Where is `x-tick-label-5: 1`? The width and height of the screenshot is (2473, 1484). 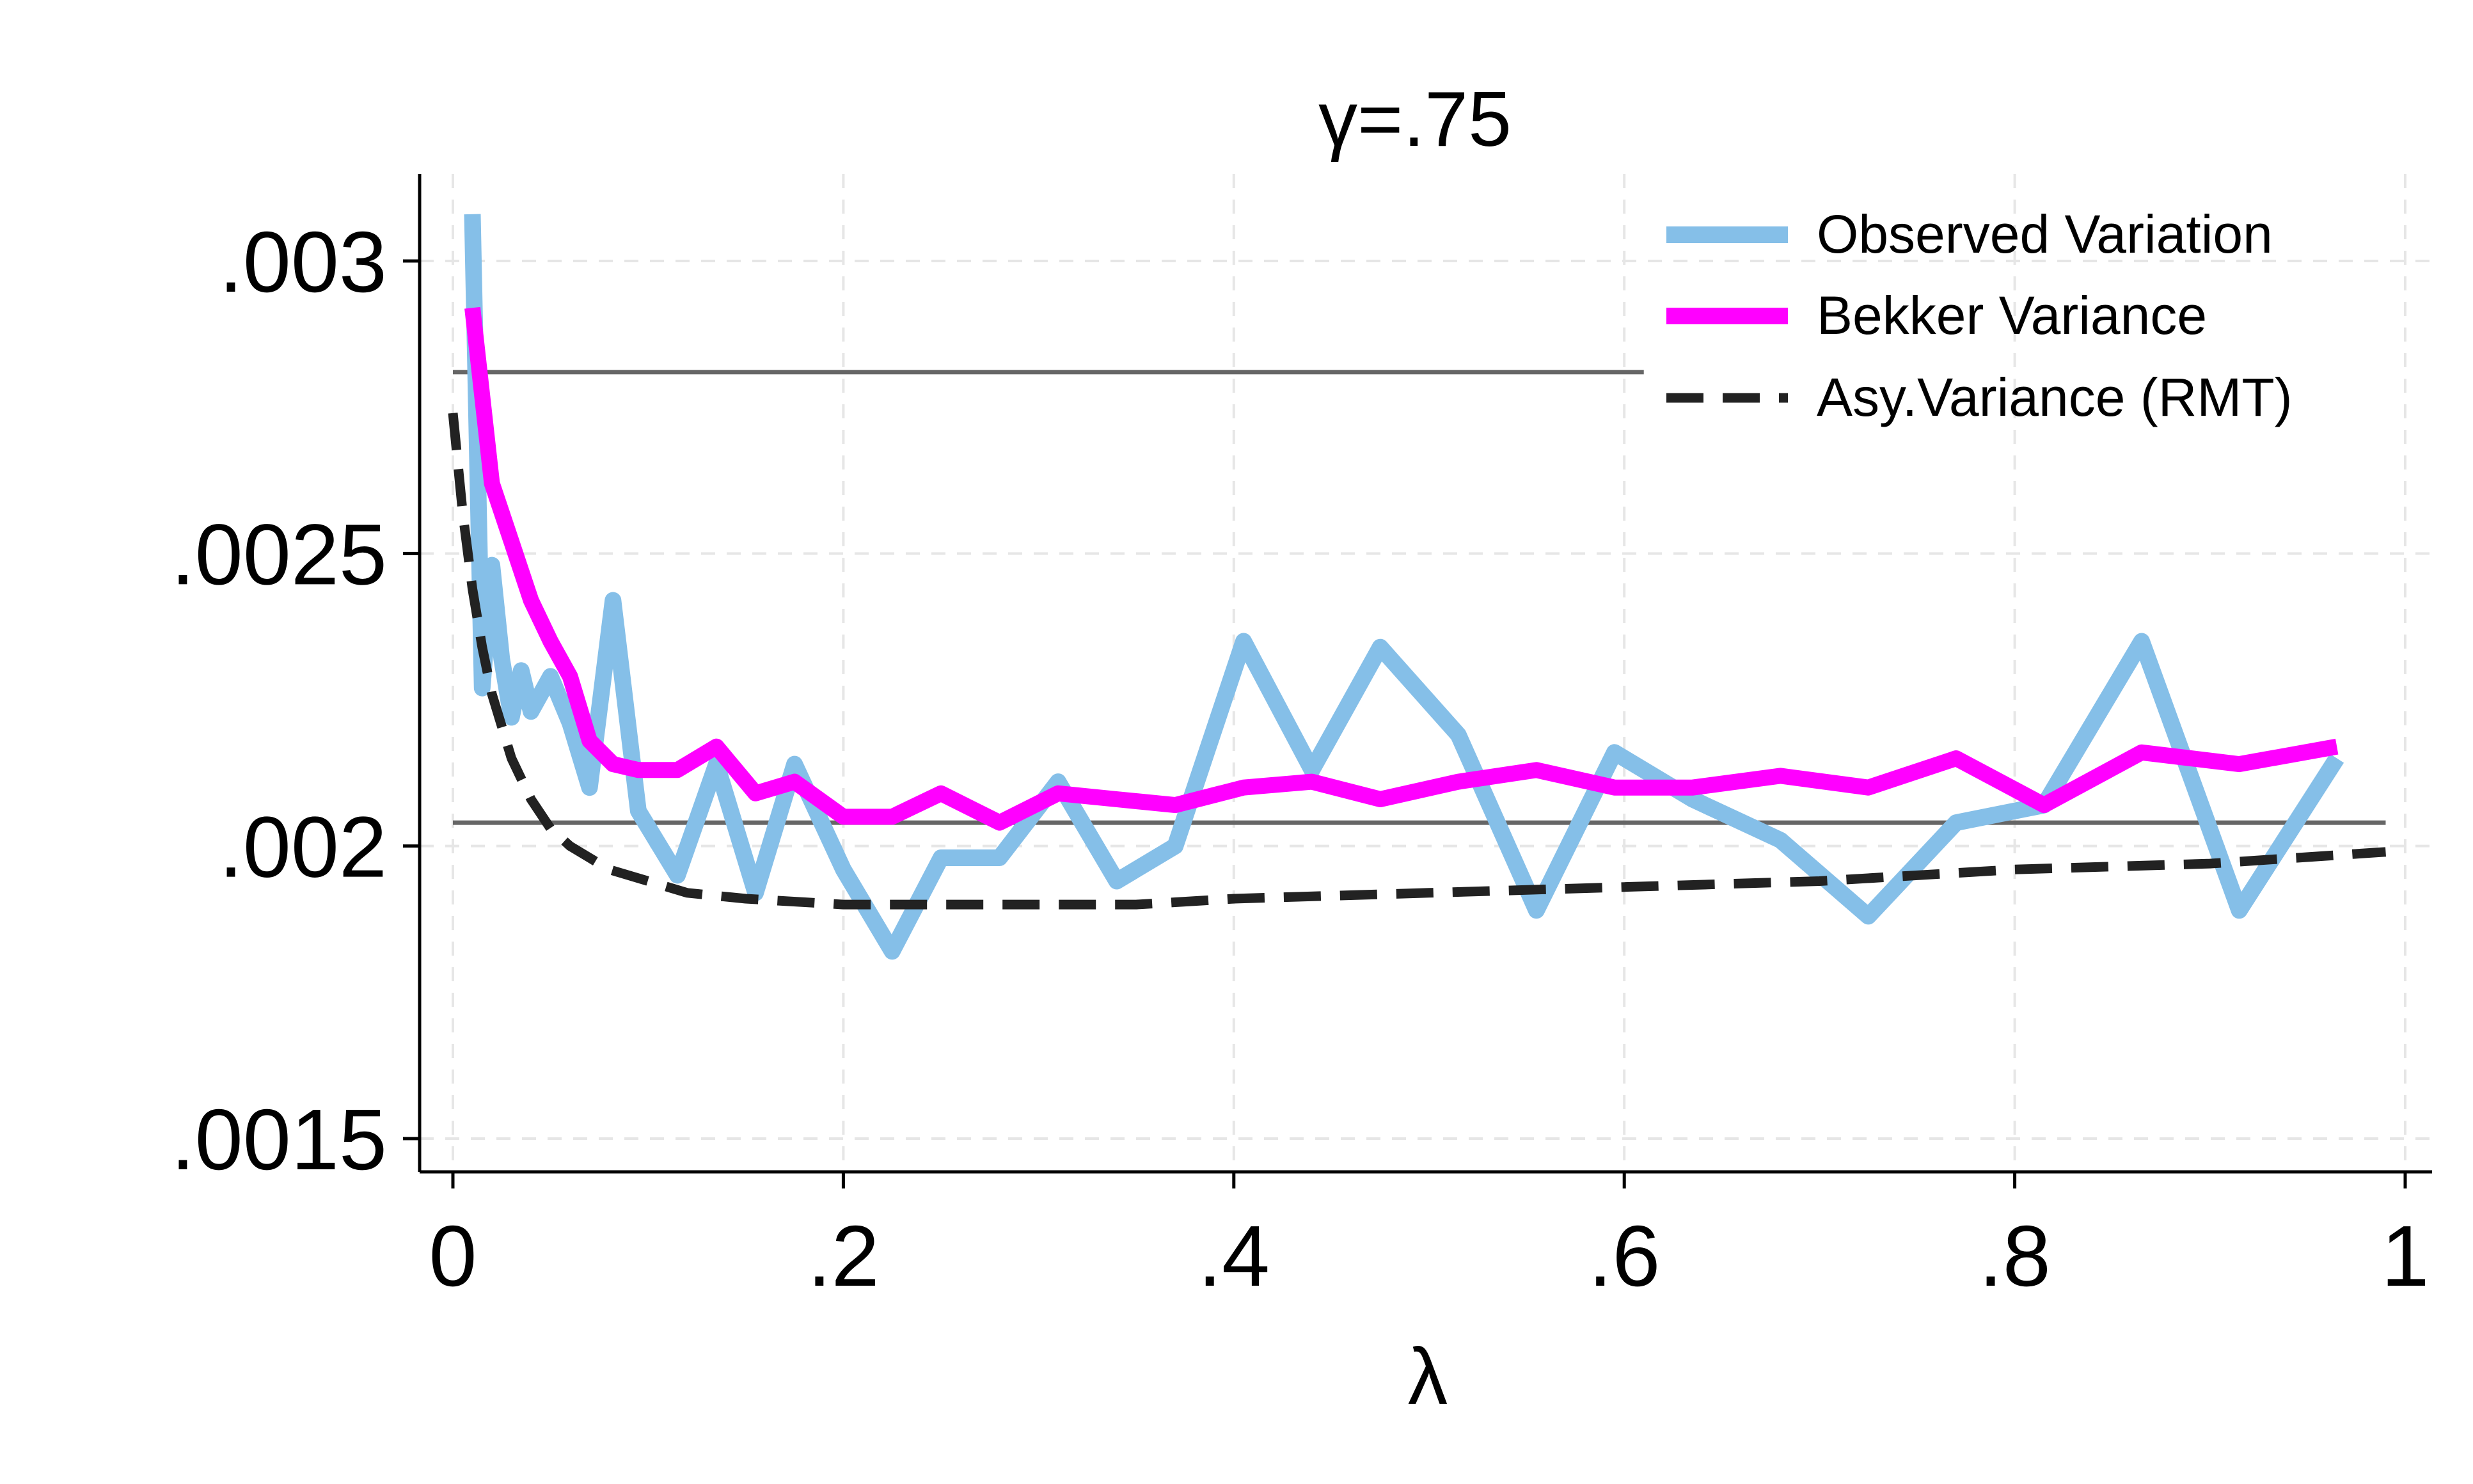
x-tick-label-5: 1 is located at coordinates (2405, 1256).